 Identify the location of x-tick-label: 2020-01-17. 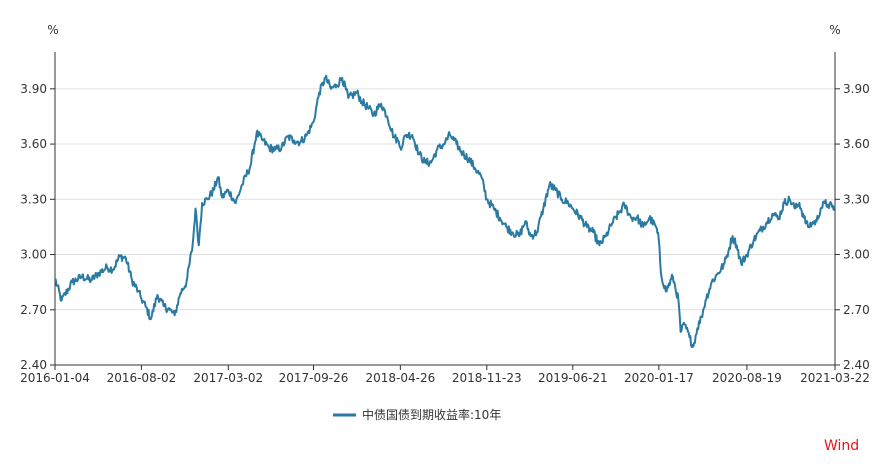
(659, 378).